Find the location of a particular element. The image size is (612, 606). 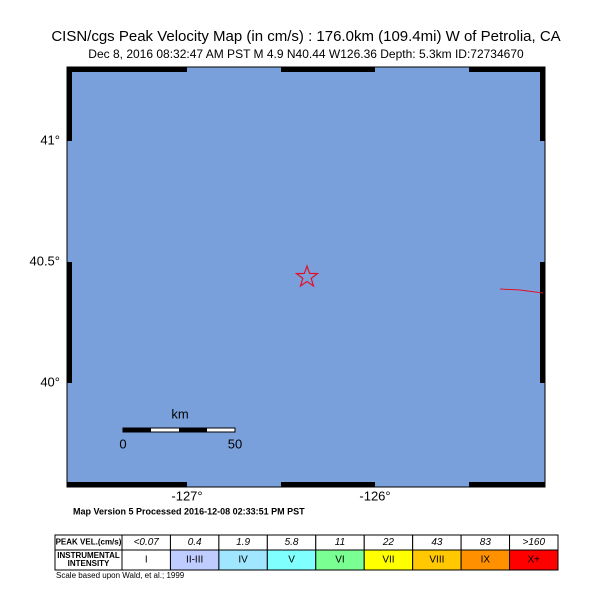

velocity-label: >160 is located at coordinates (534, 542).